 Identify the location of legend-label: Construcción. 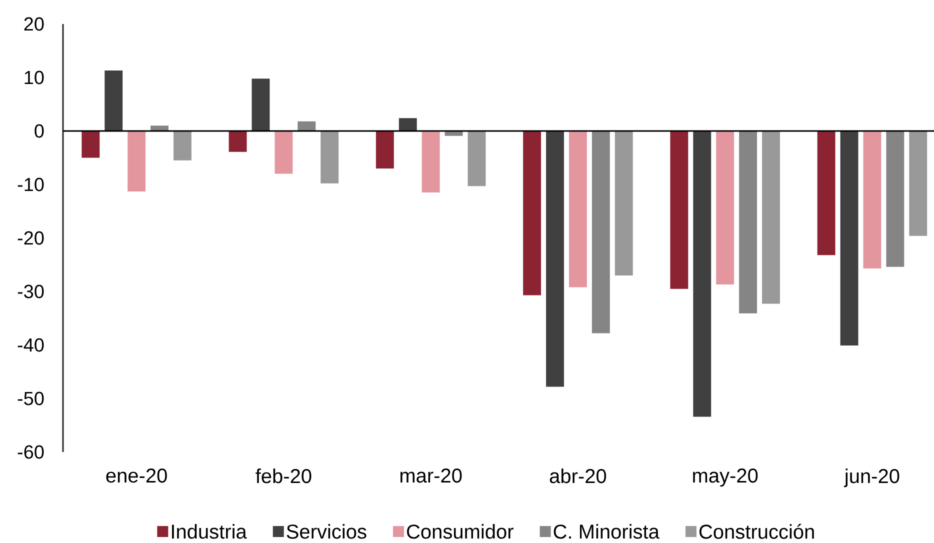
(756, 531).